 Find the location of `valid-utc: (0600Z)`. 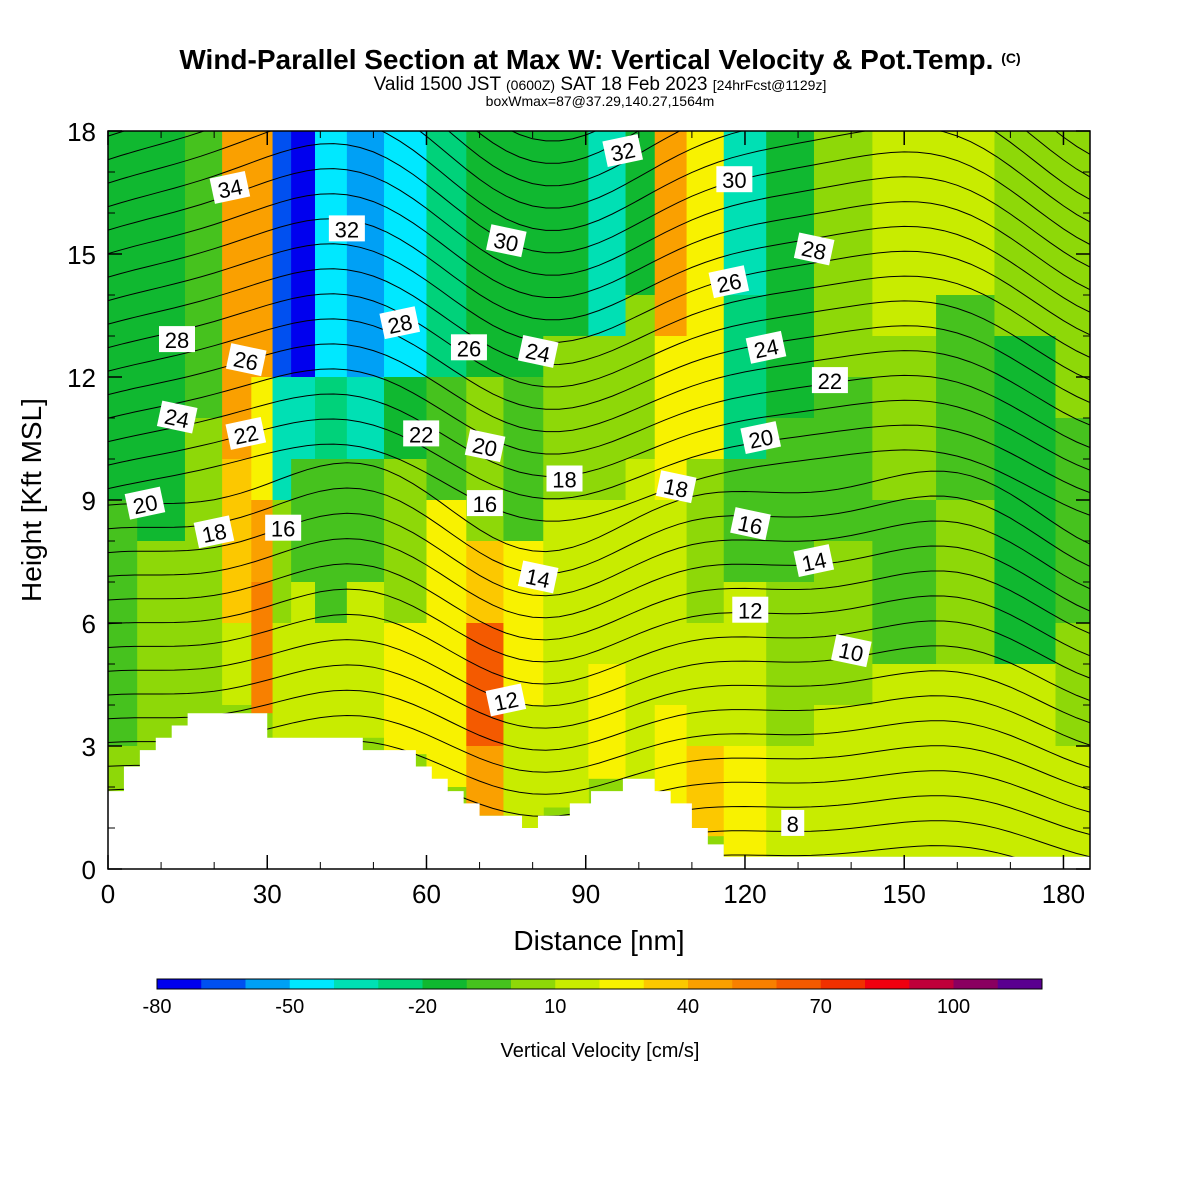

valid-utc: (0600Z) is located at coordinates (531, 85).